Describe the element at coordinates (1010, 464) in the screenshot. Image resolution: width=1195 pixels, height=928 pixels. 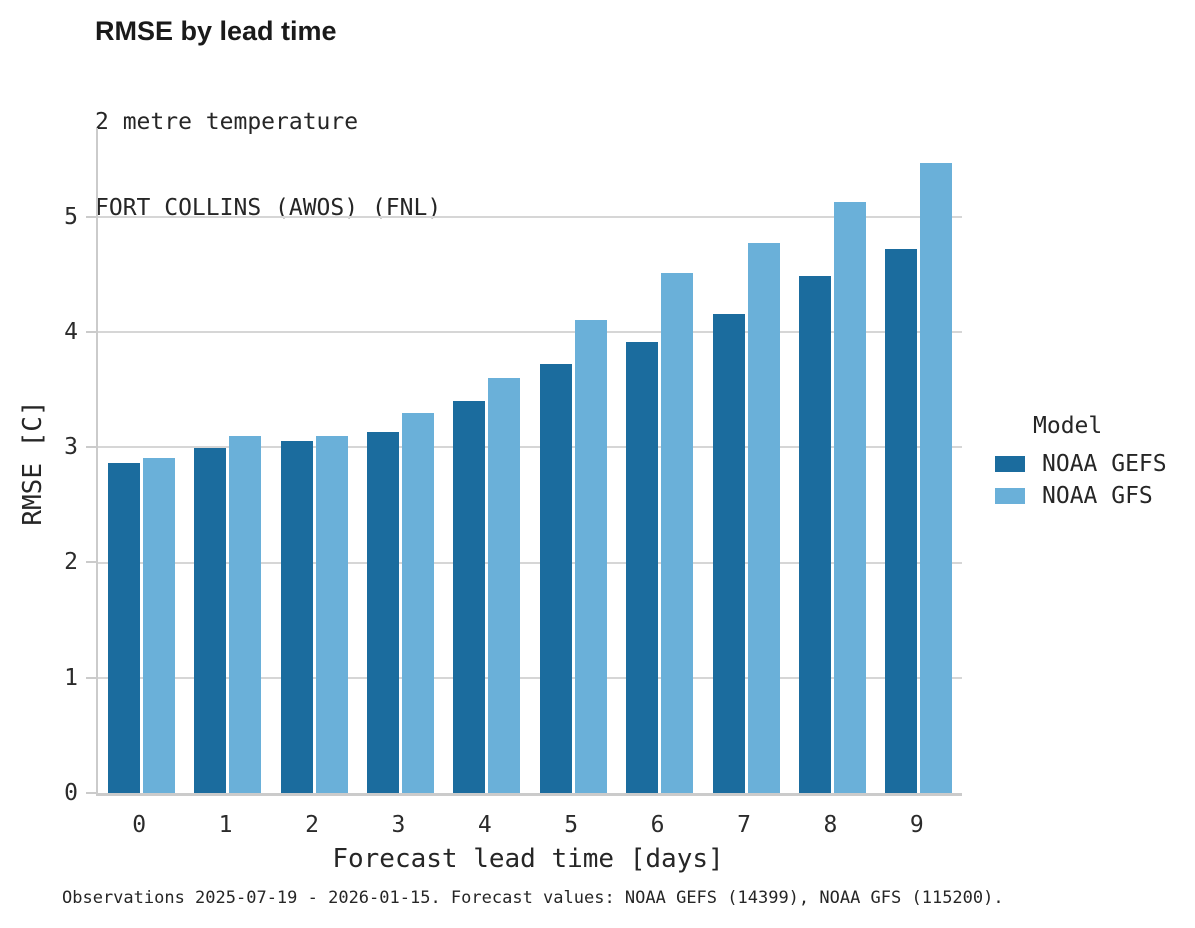
I see `legend-swatch-gefs` at that location.